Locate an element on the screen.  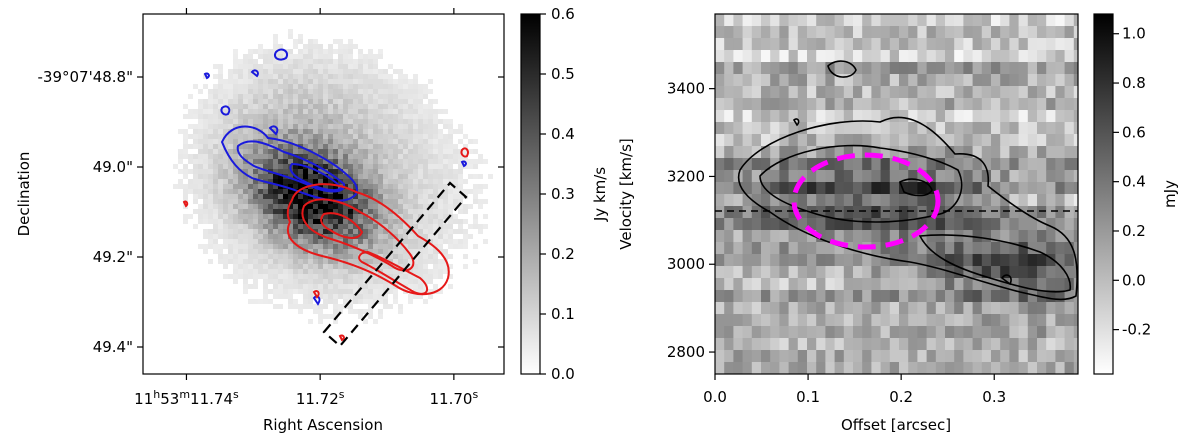
pv-ytick-label: 3200 is located at coordinates (686, 176).